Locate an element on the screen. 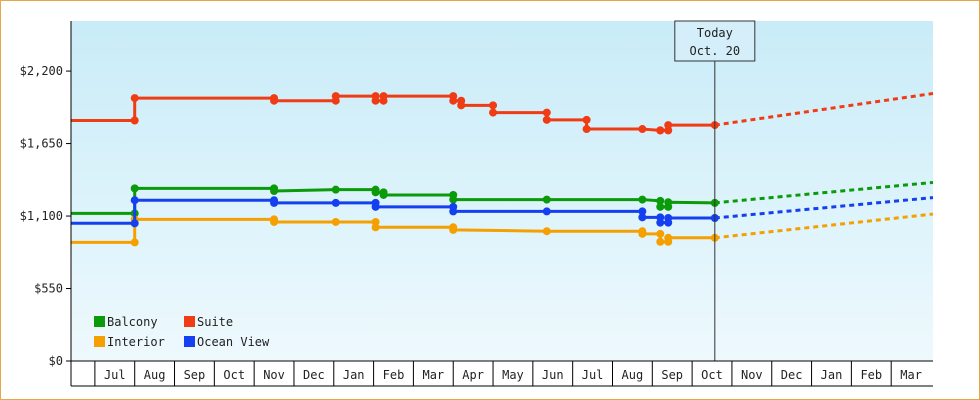  legend-swatch-suite is located at coordinates (189, 321).